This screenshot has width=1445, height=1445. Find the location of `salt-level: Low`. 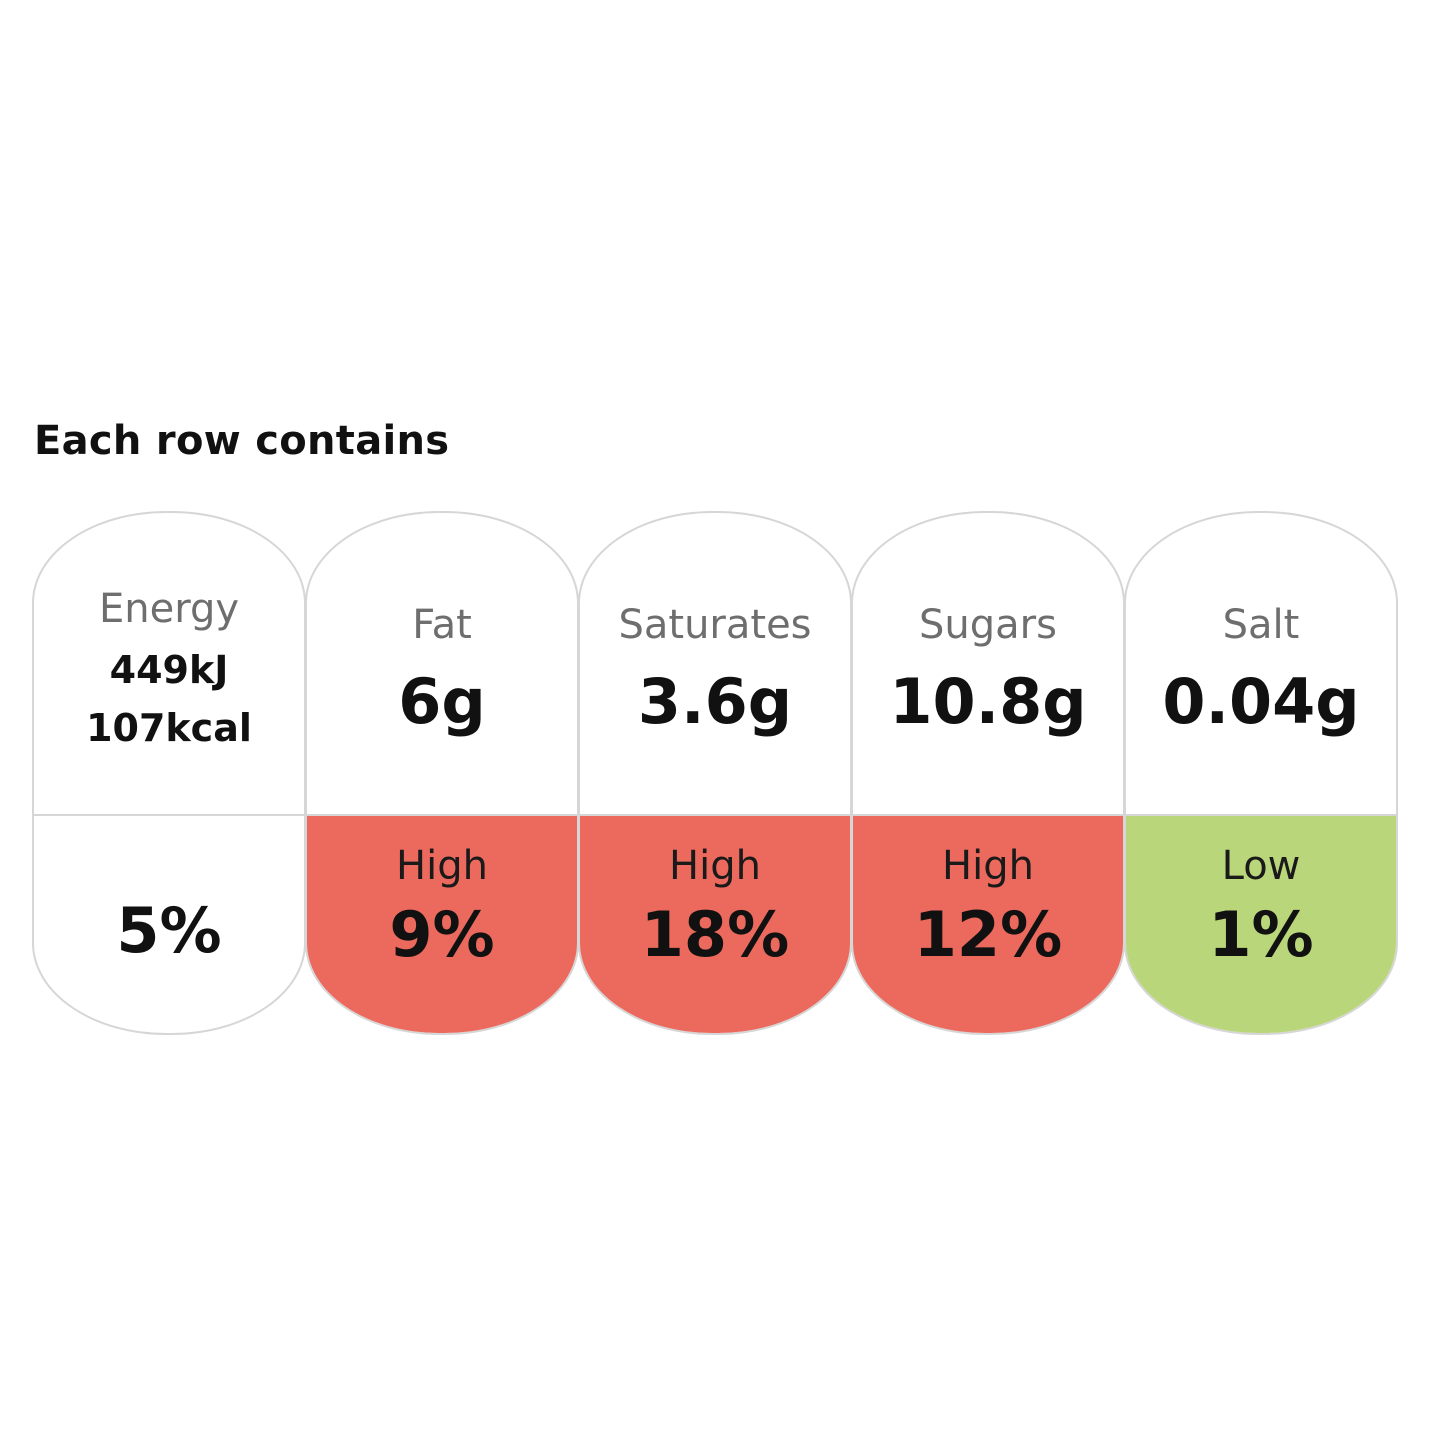

salt-level: Low is located at coordinates (1261, 866).